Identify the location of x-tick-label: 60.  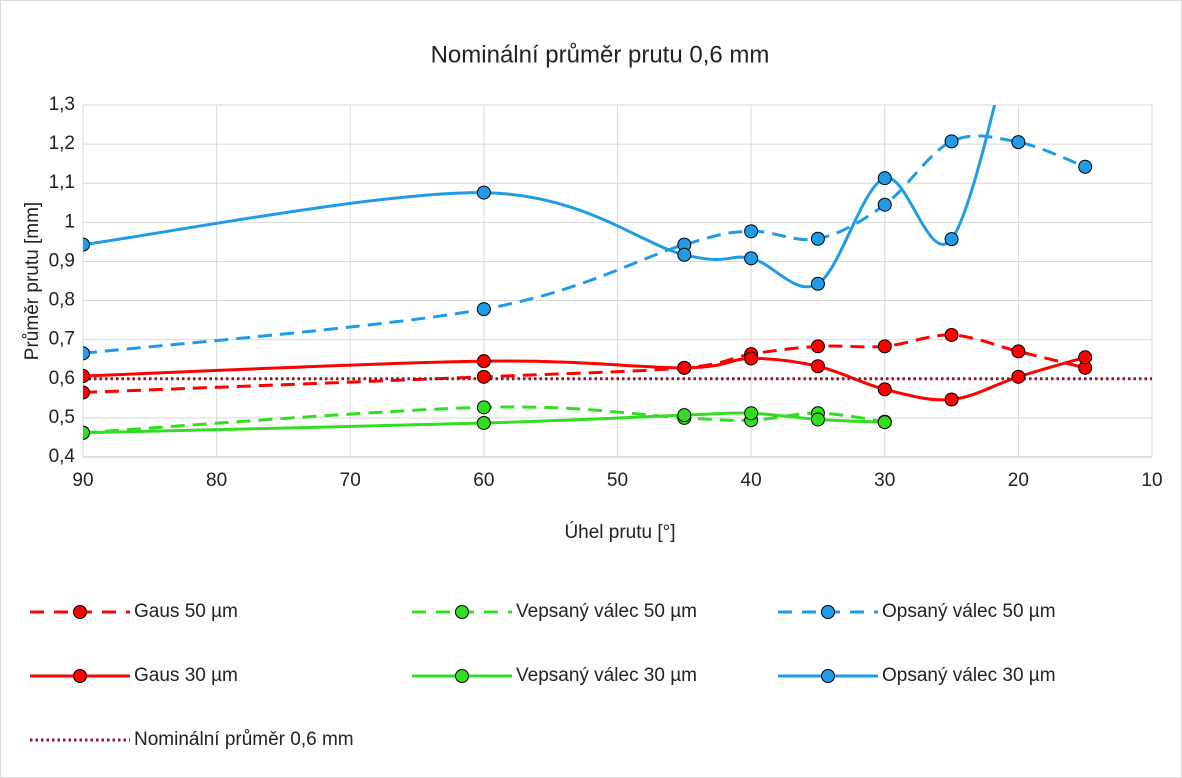
(483, 480).